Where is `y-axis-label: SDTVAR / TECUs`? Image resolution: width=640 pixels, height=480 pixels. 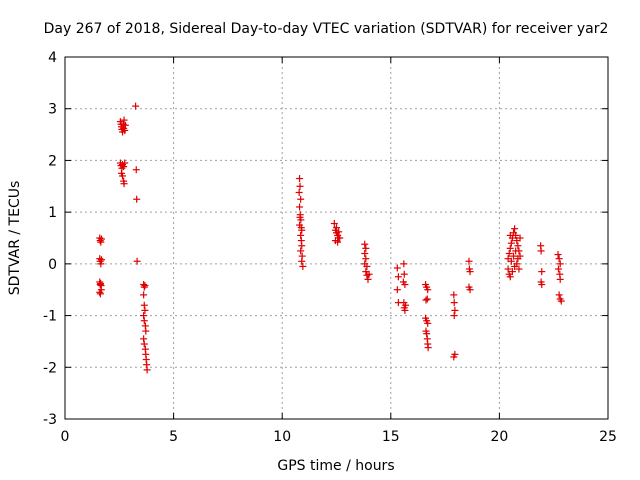
y-axis-label: SDTVAR / TECUs is located at coordinates (15, 238).